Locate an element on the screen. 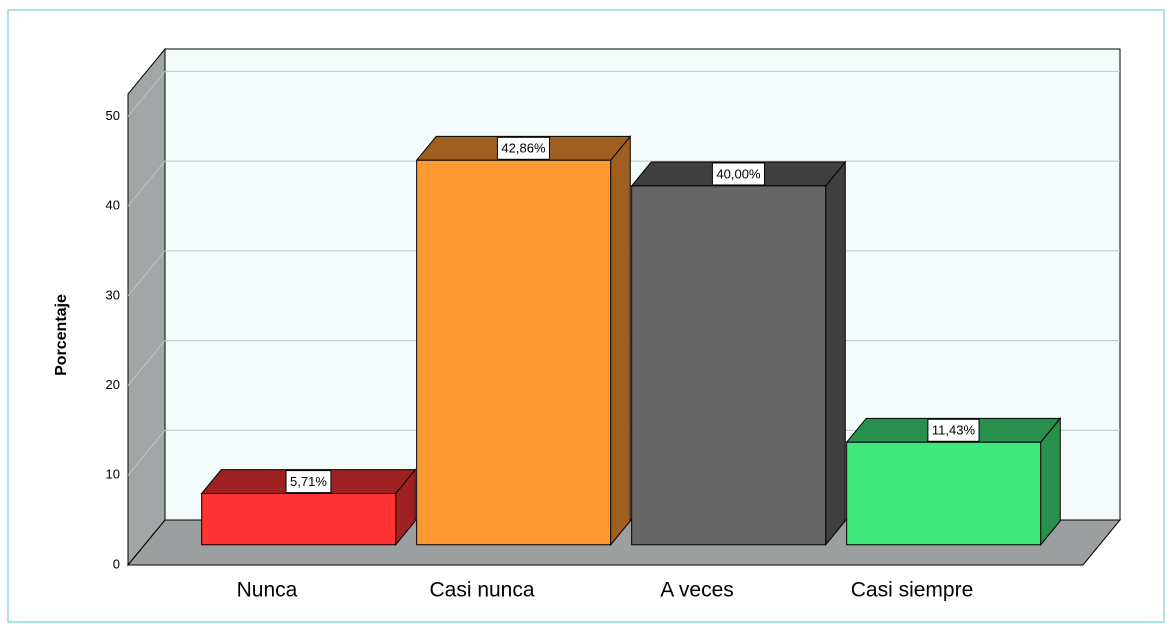 The image size is (1172, 624). y-tick-label: 20 is located at coordinates (113, 384).